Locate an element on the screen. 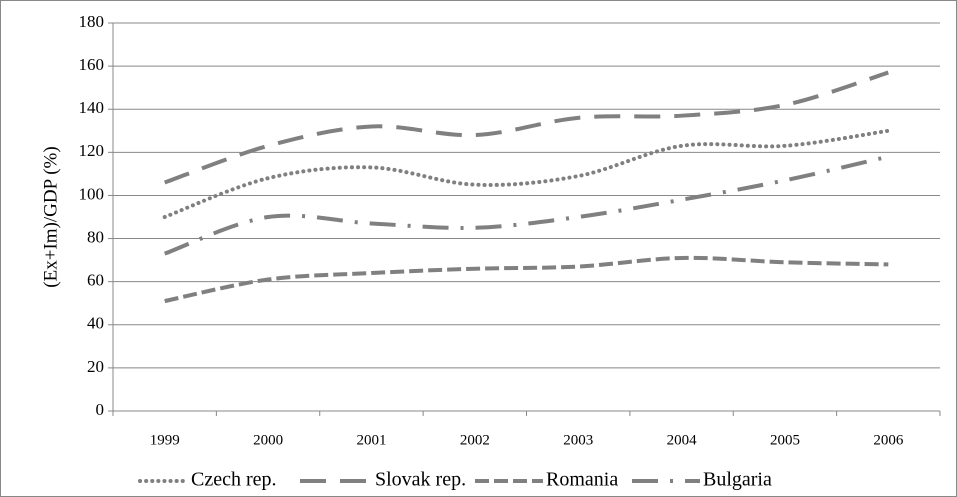  y-tick-label: 40 is located at coordinates (95, 323).